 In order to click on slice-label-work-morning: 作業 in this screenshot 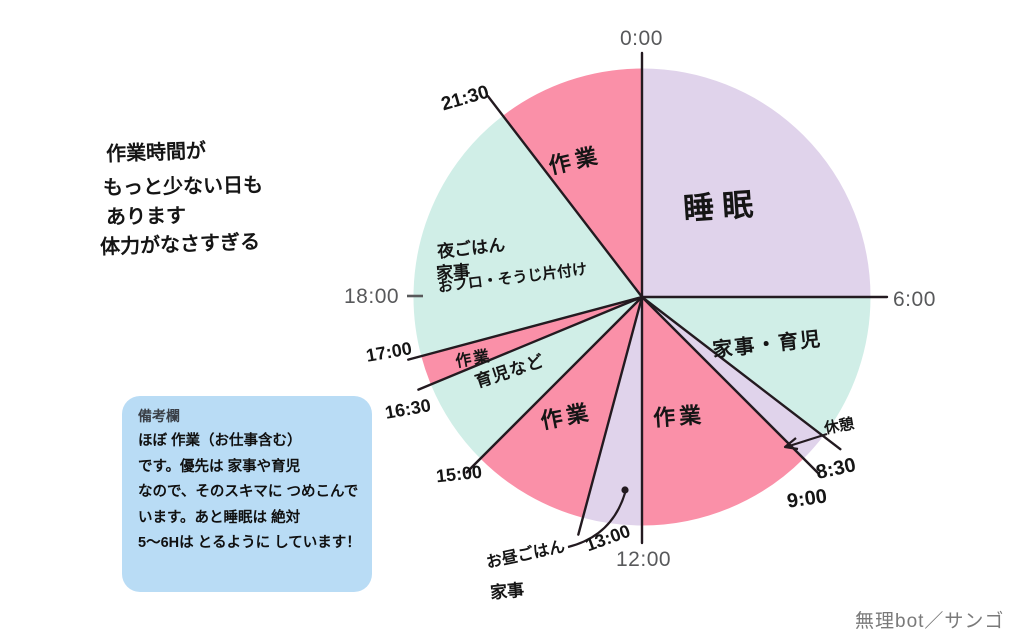, I will do `click(679, 416)`.